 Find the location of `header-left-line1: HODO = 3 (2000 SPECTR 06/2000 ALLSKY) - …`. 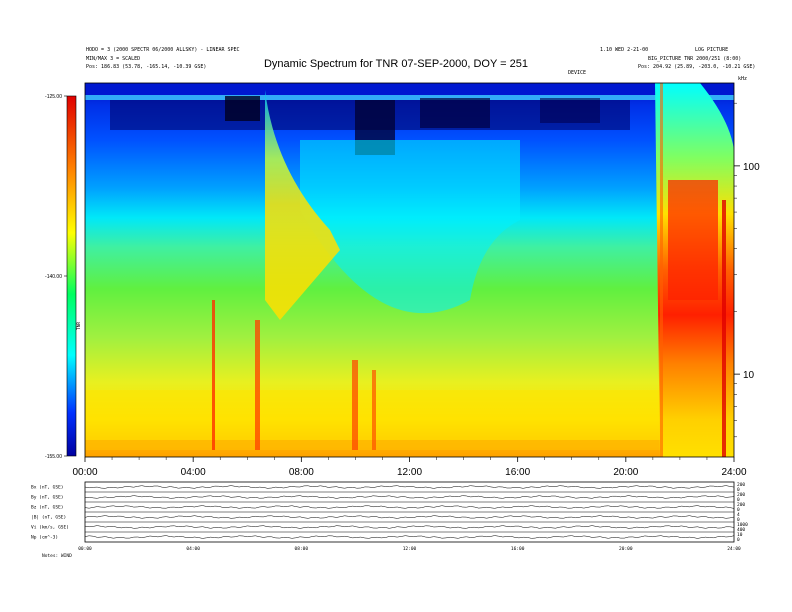

header-left-line1: HODO = 3 (2000 SPECTR 06/2000 ALLSKY) - … is located at coordinates (163, 50).